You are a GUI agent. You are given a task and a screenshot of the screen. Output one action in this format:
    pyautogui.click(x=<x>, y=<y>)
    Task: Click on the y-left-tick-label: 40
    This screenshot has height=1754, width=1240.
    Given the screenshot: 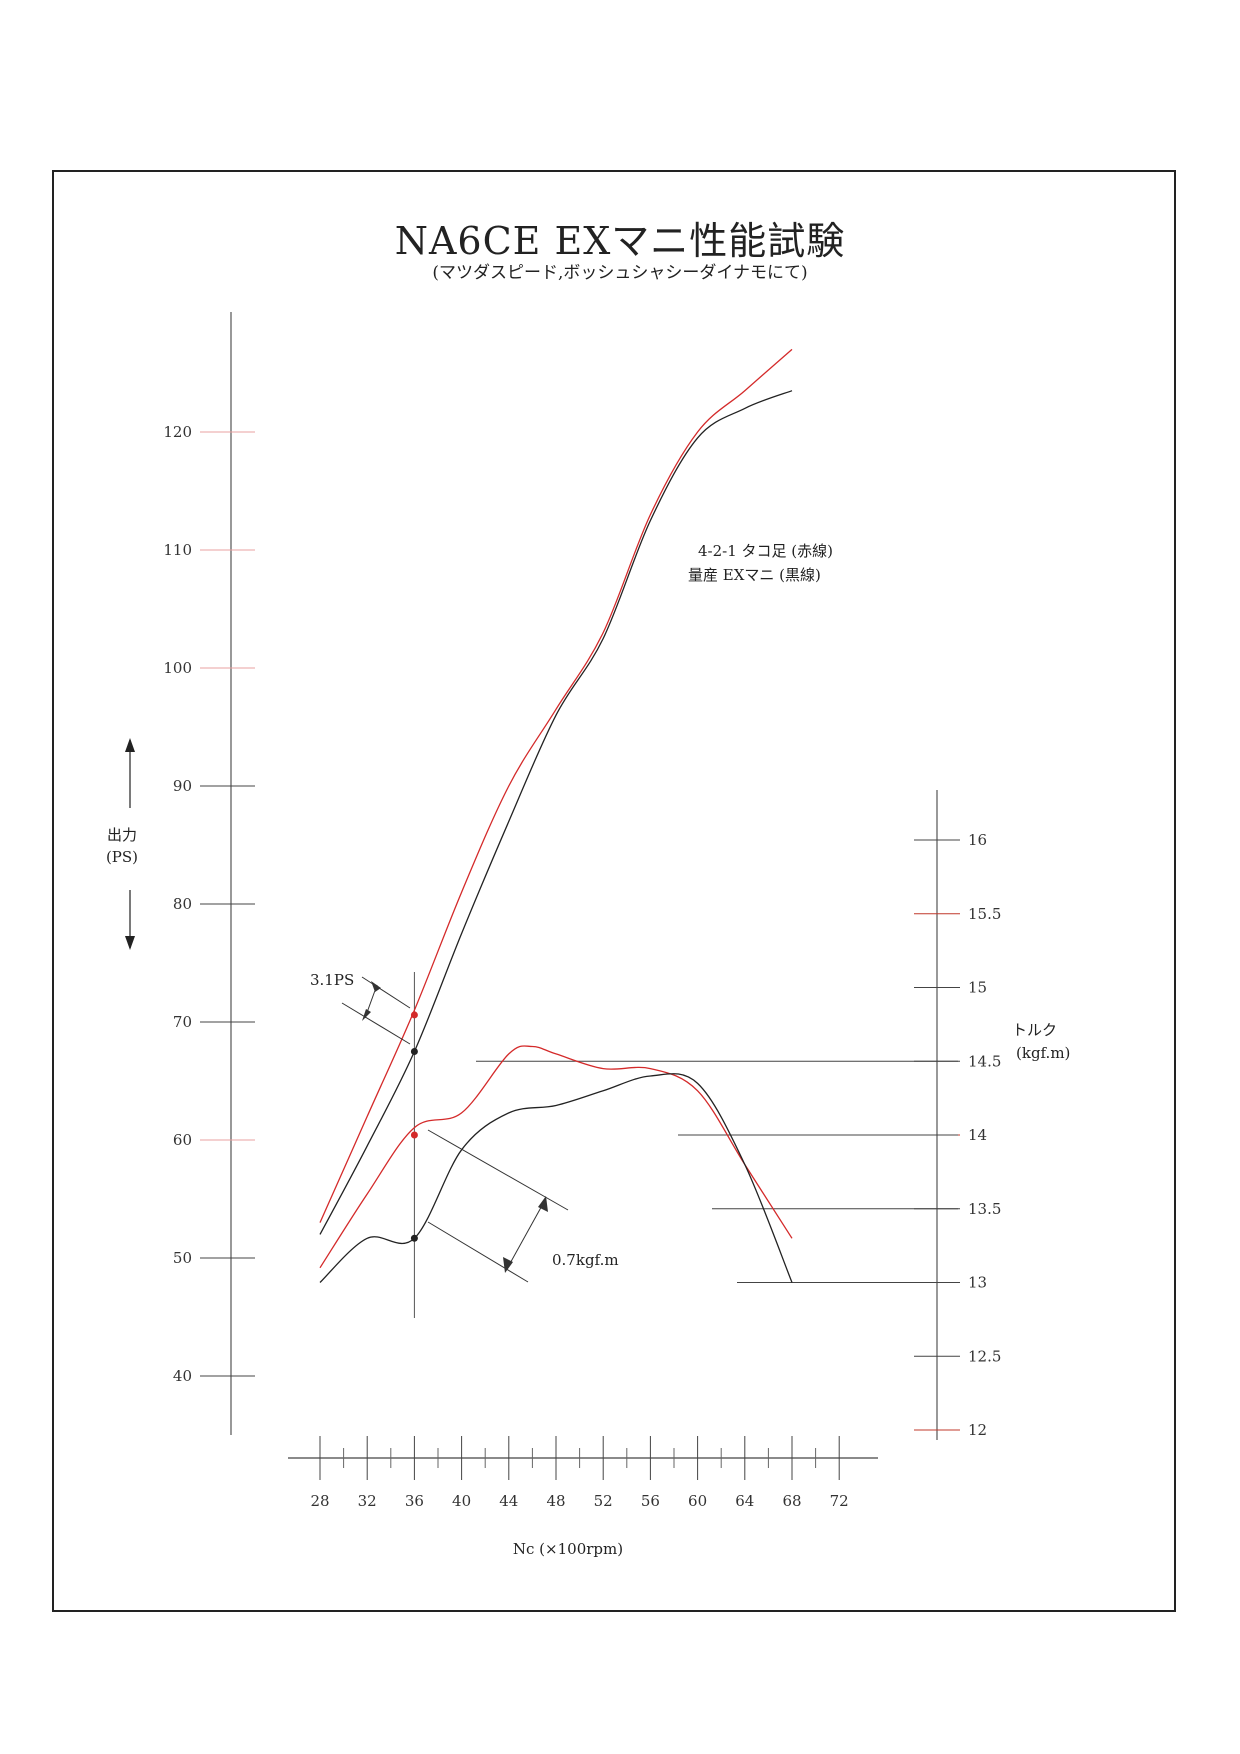 What is the action you would take?
    pyautogui.click(x=182, y=1376)
    